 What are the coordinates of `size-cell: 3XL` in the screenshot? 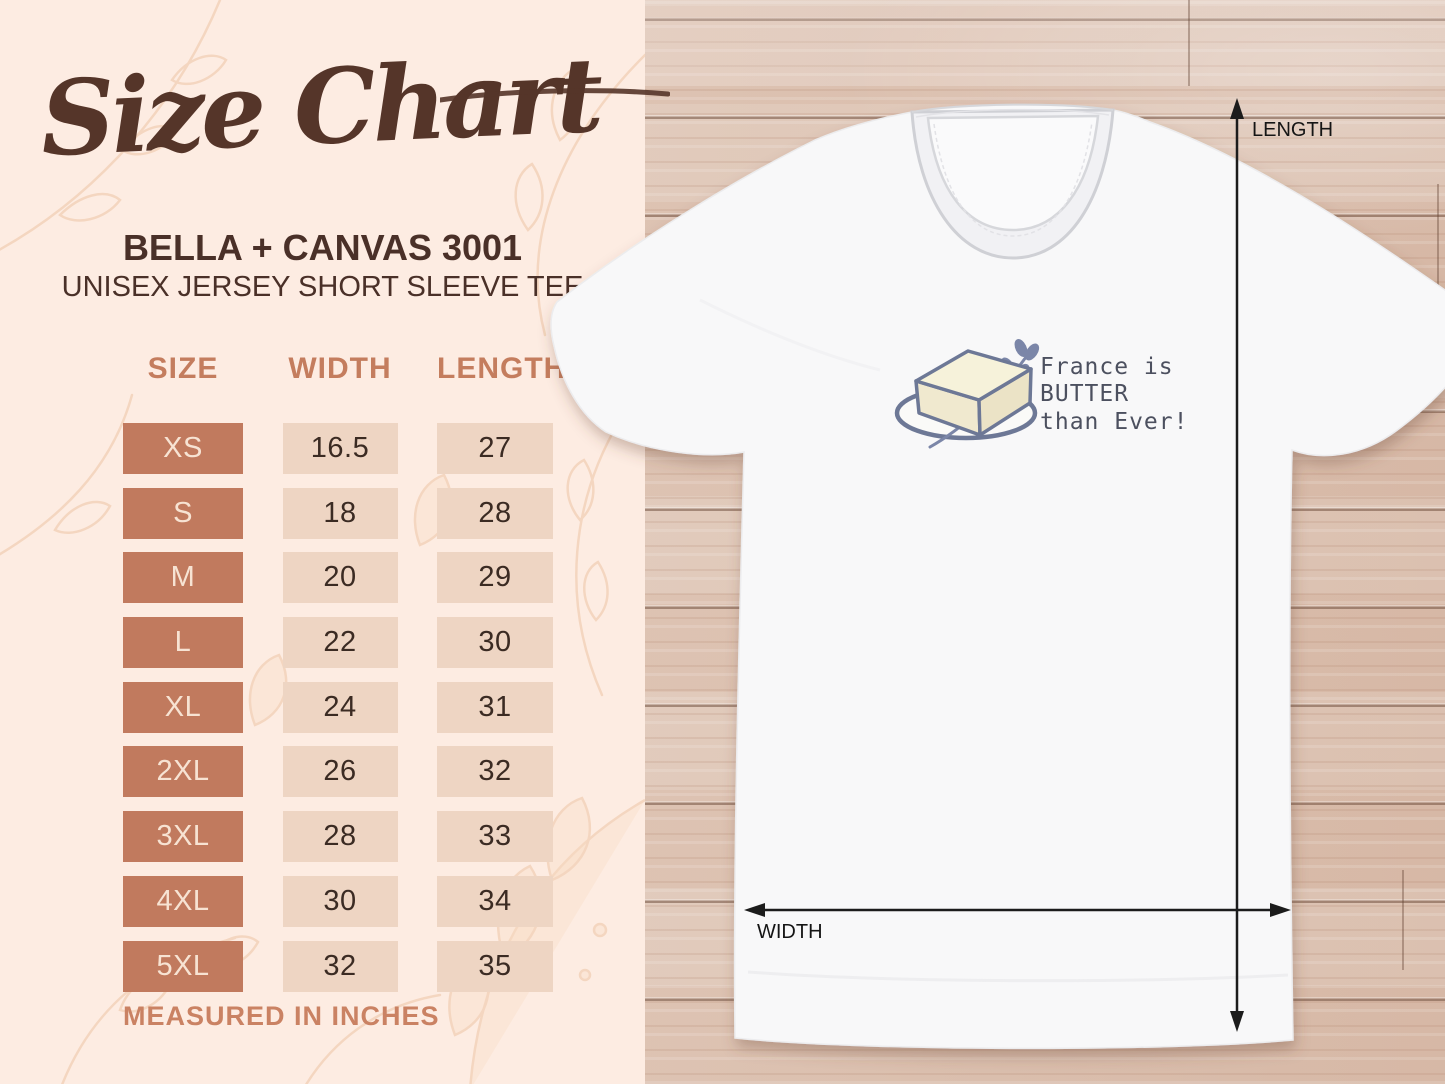 It's located at (183, 837).